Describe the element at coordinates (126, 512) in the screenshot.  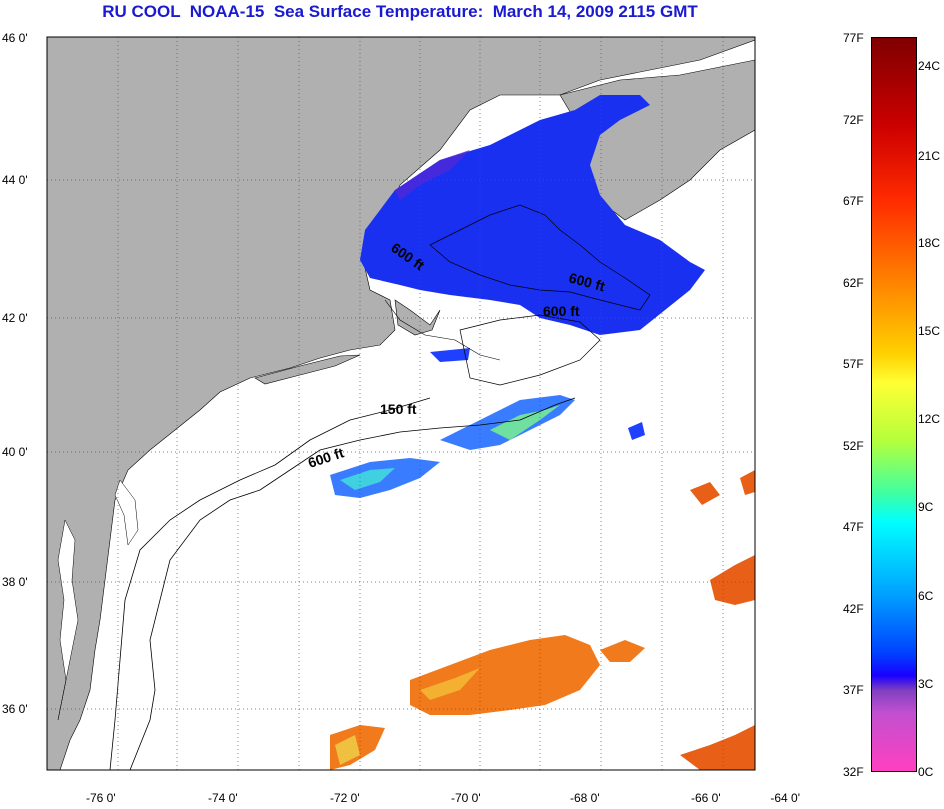
I see `delaware-bay` at that location.